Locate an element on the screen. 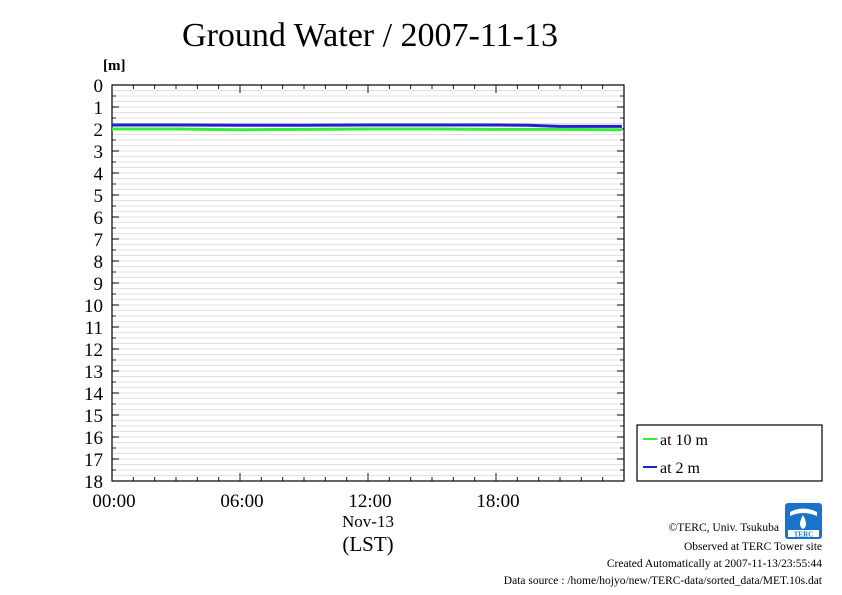 This screenshot has height=595, width=842. y-tick-label: 15 is located at coordinates (93, 416).